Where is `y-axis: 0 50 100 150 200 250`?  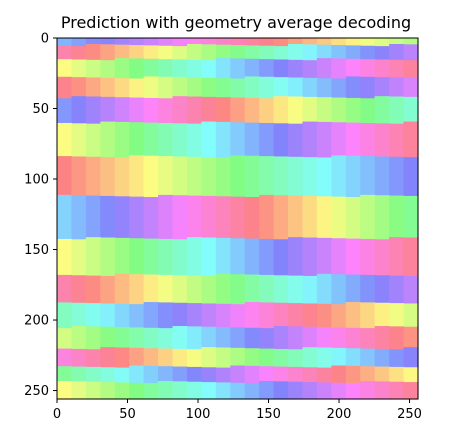
y-axis: 0 50 100 150 200 250 is located at coordinates (40, 215).